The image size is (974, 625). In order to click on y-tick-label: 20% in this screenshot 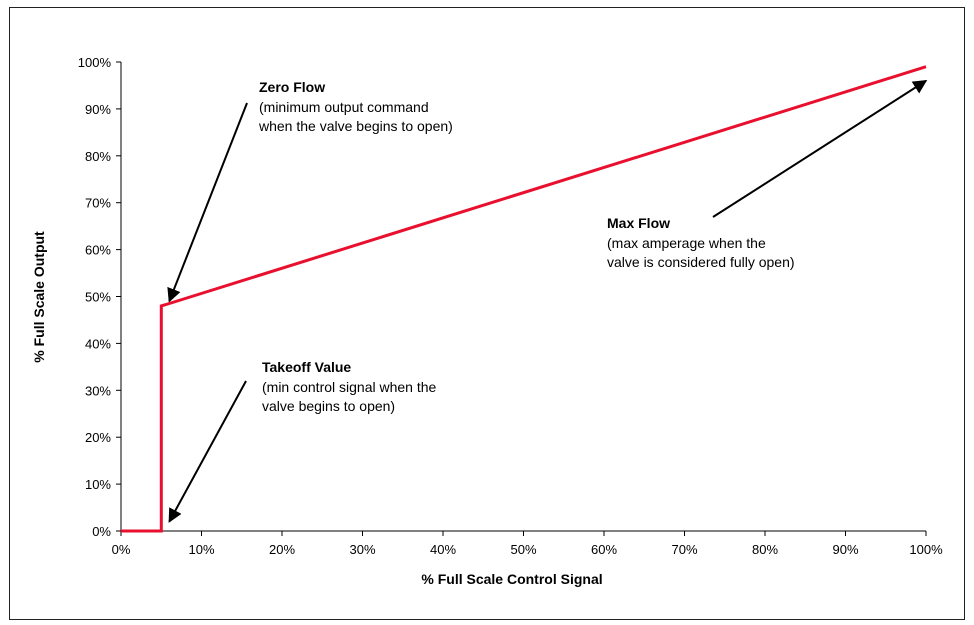, I will do `click(98, 437)`.